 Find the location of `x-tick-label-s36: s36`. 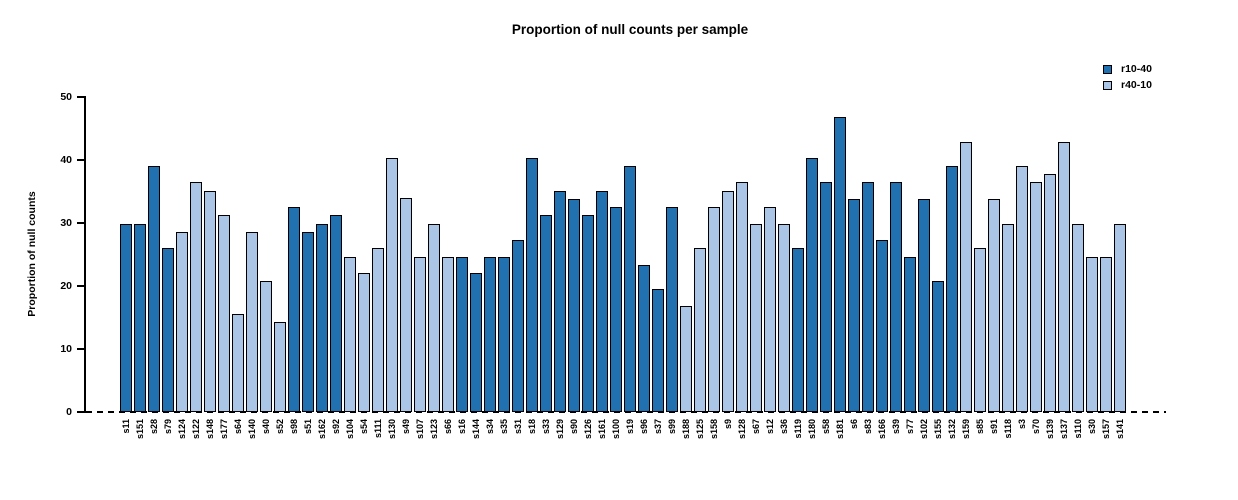

x-tick-label-s36: s36 is located at coordinates (784, 427).